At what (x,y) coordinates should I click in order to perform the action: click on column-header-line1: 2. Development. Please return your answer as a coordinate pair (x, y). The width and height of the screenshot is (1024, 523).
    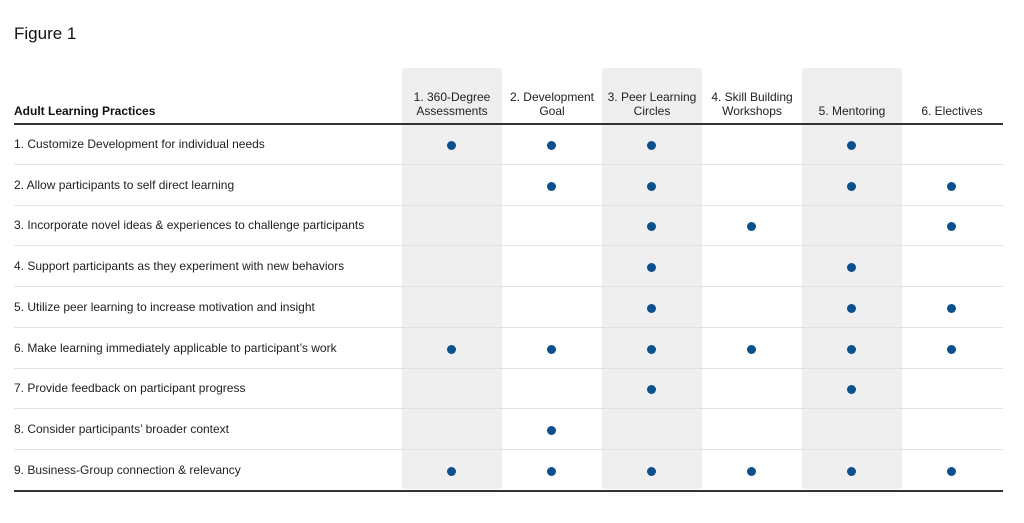
    Looking at the image, I should click on (552, 97).